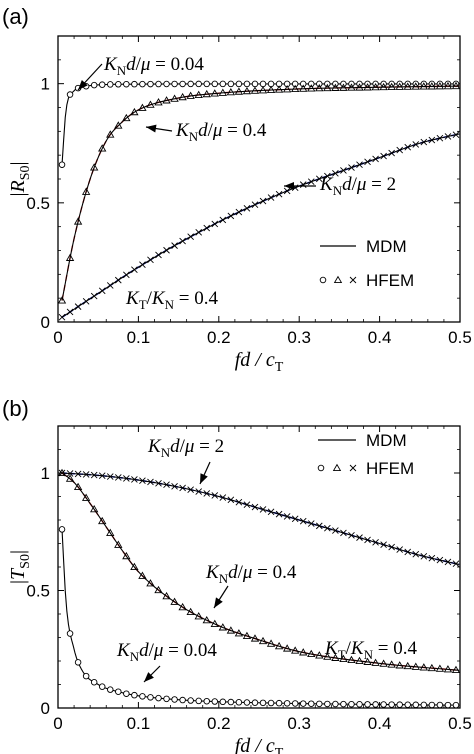 Image resolution: width=474 pixels, height=754 pixels. Describe the element at coordinates (171, 300) in the screenshot. I see `ratio-label: KT/KN = 0.4` at that location.